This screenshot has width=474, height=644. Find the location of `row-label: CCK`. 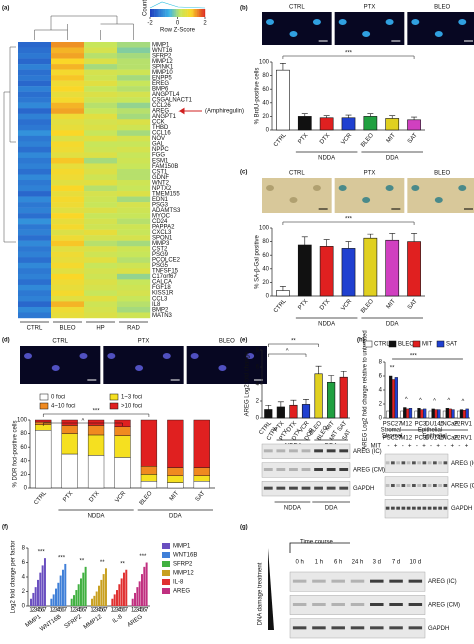

row-label: CCK is located at coordinates (158, 123).